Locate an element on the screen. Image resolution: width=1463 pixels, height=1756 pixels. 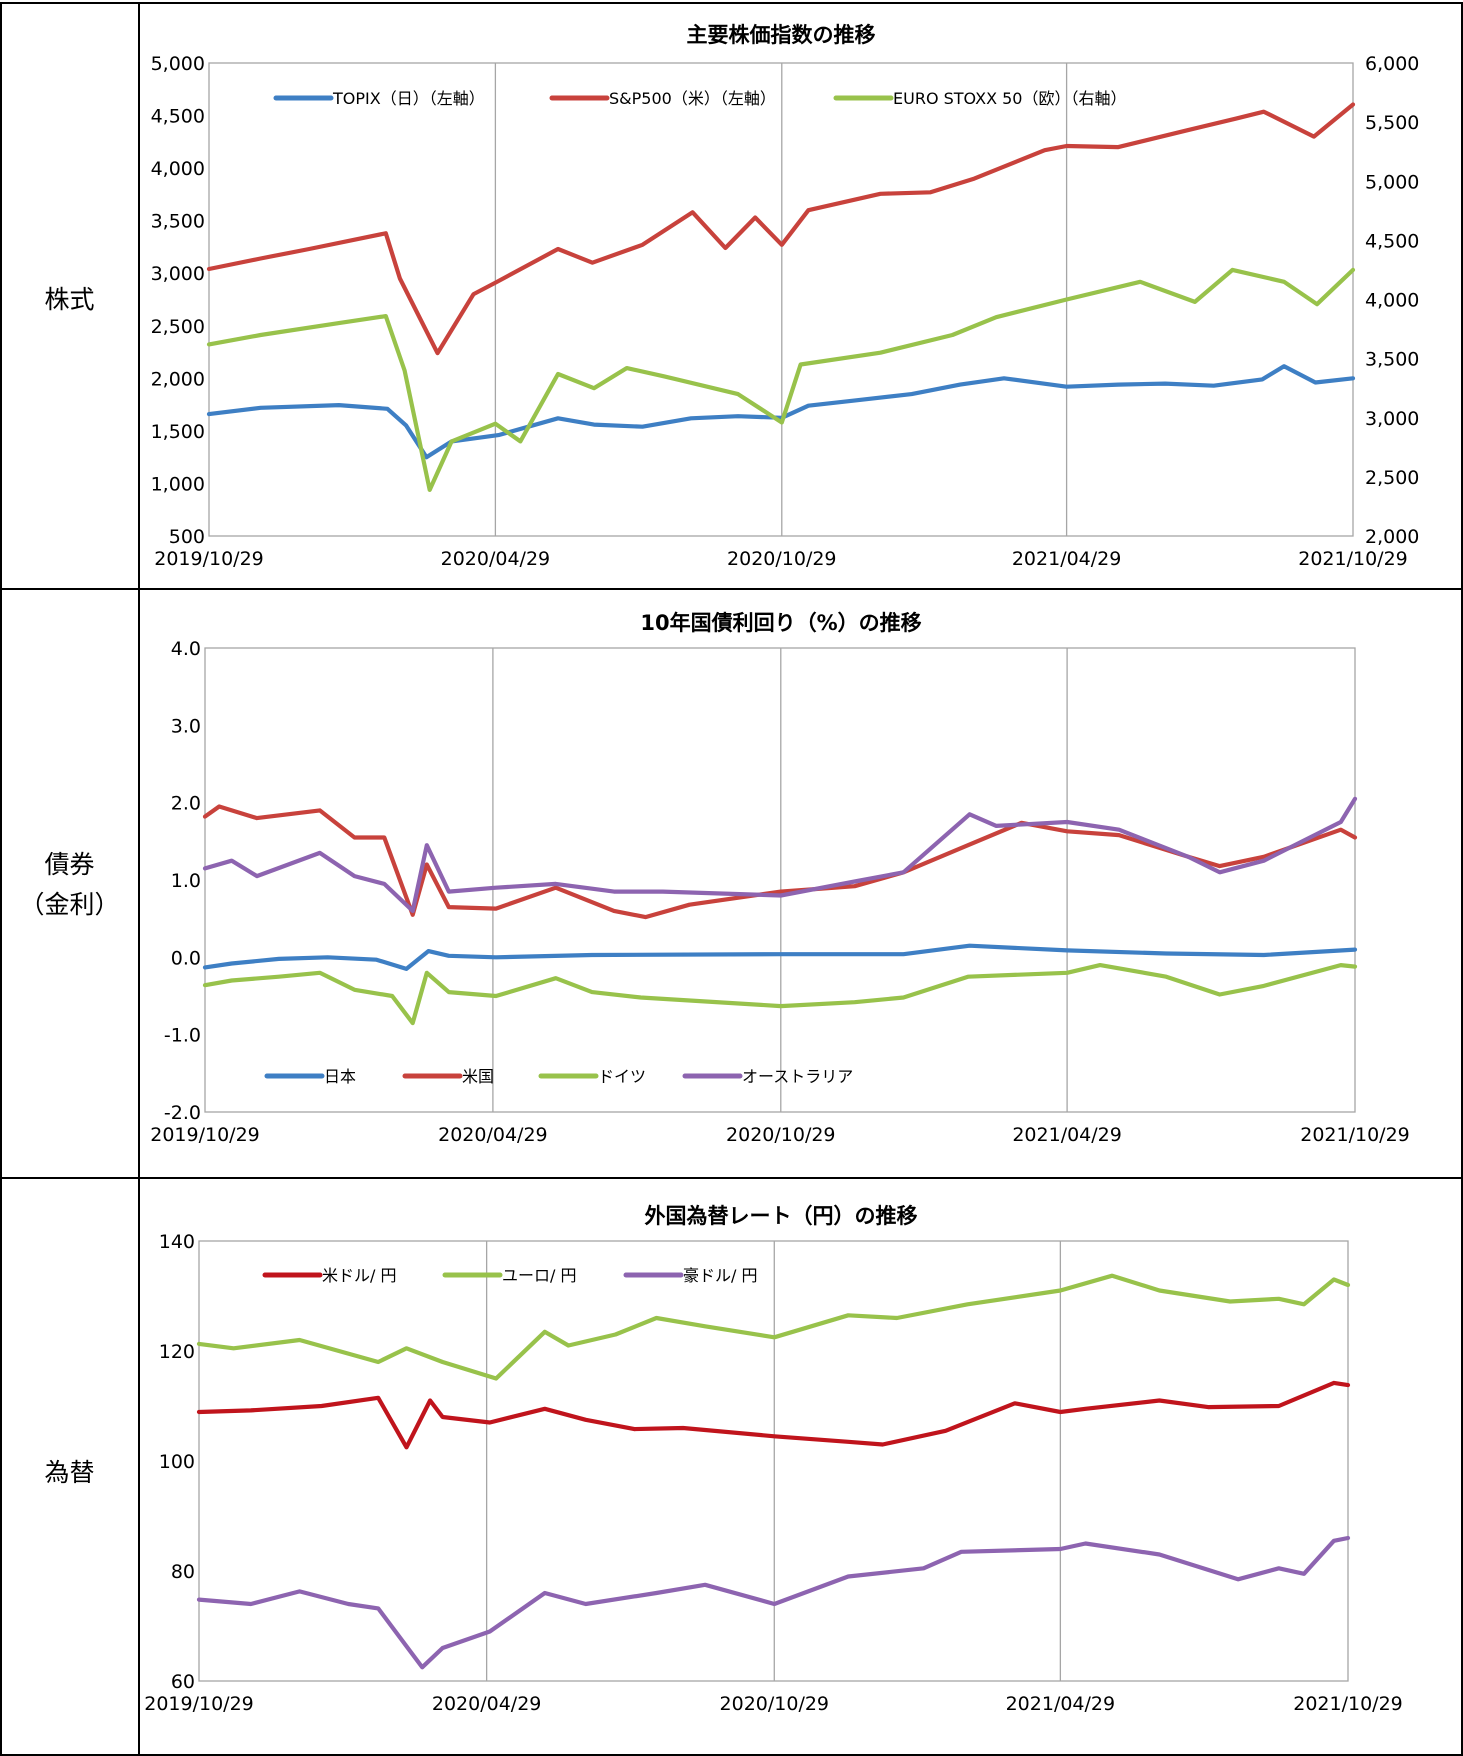
row-label-fx: 為替 is located at coordinates (69, 1473).